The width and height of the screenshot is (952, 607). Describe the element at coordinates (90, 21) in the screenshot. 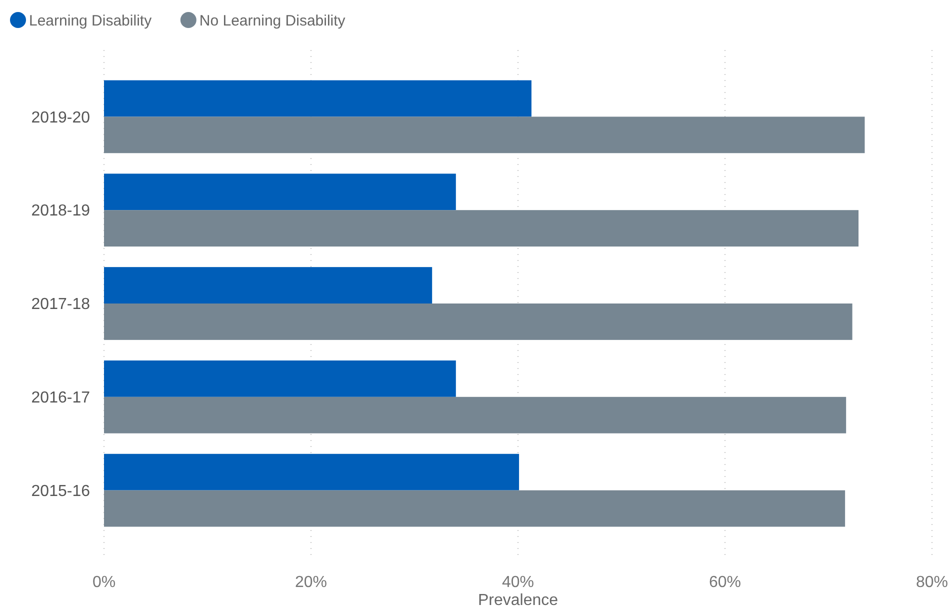

I see `legend-label: Learning Disability` at that location.